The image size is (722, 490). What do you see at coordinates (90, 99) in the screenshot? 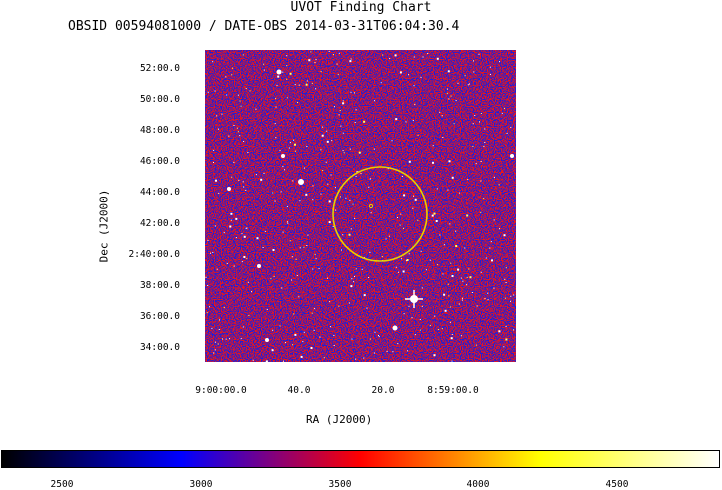
I see `y-tick-label: 50:00.0` at bounding box center [90, 99].